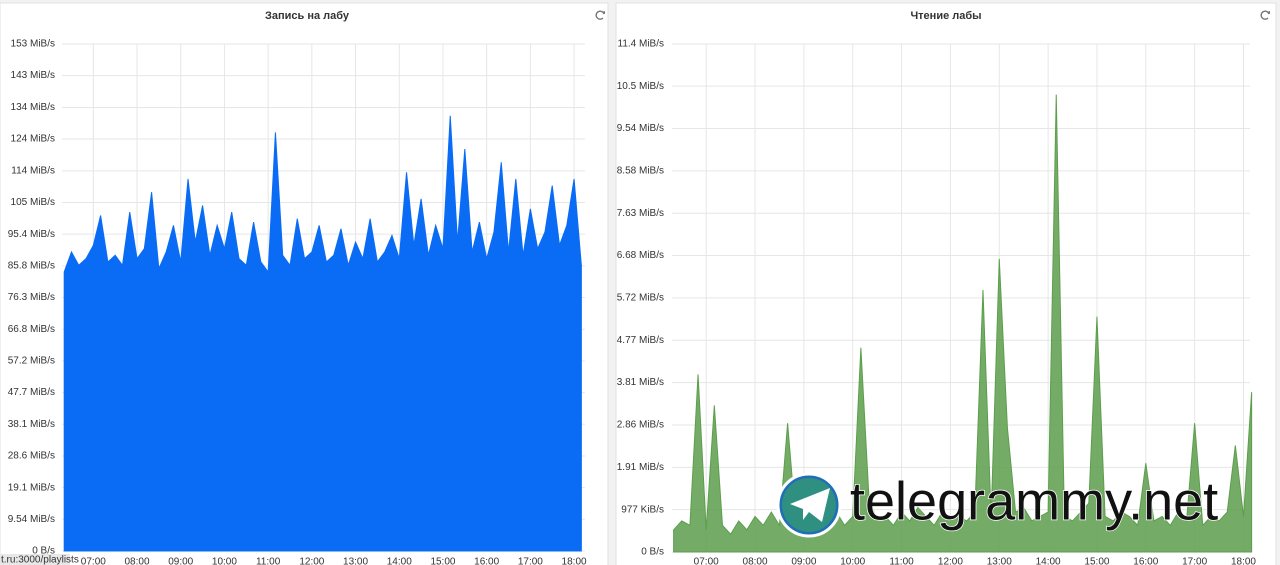  I want to click on y-tick-label: 85.8 MiB/s, so click(31, 265).